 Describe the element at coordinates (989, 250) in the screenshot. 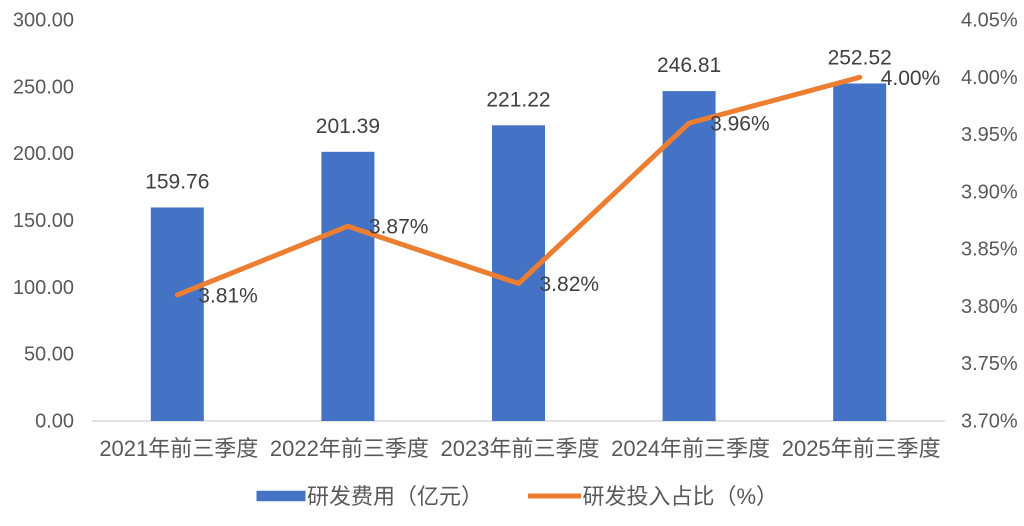

I see `right-axis-tick-label: 3.85%` at that location.